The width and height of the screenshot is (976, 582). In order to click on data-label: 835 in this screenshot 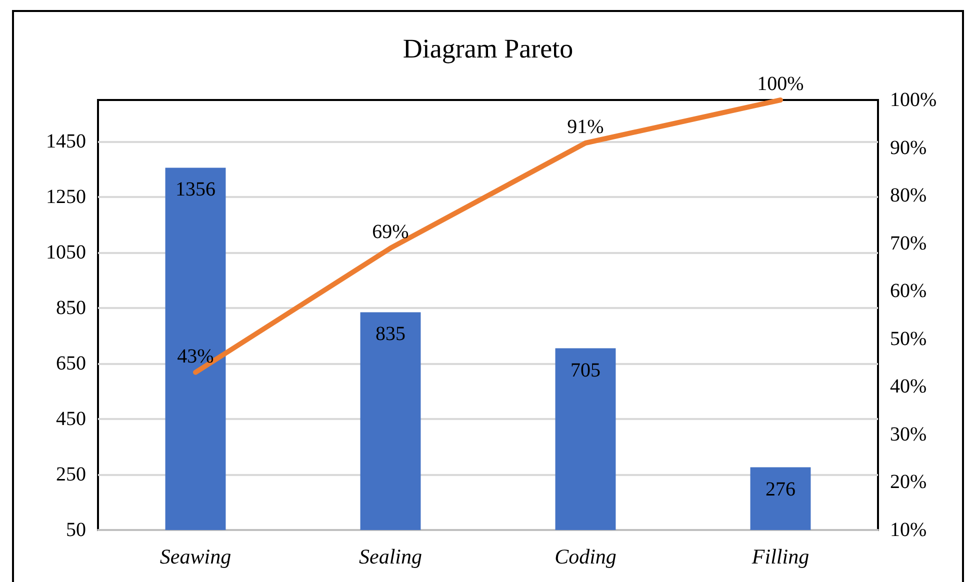, I will do `click(391, 334)`.